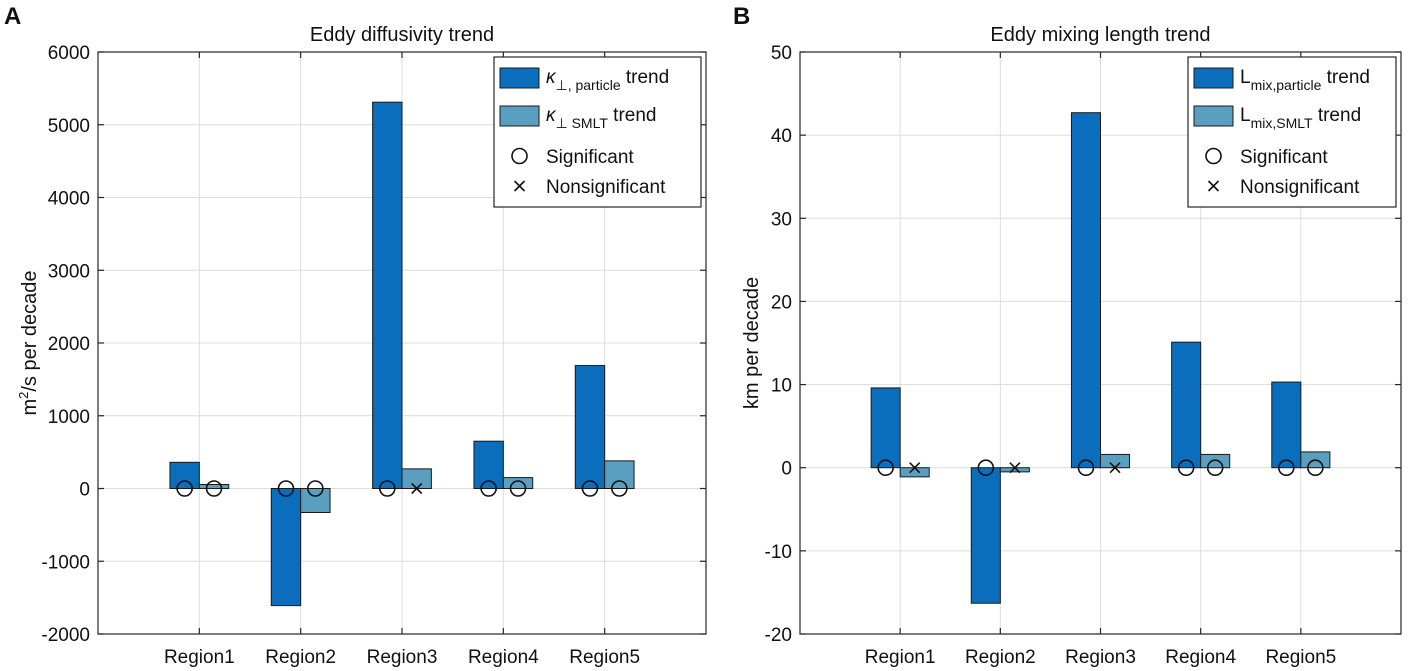  I want to click on bar-particle-region4, so click(1186, 405).